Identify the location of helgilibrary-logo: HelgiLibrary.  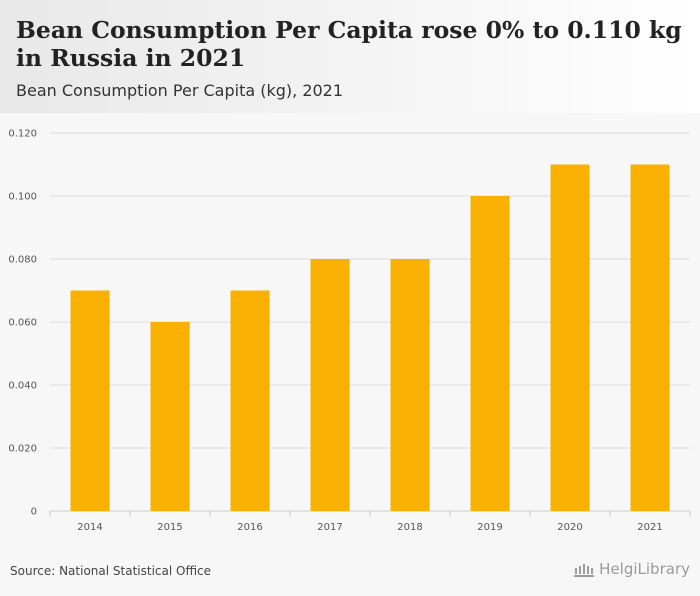
(631, 569).